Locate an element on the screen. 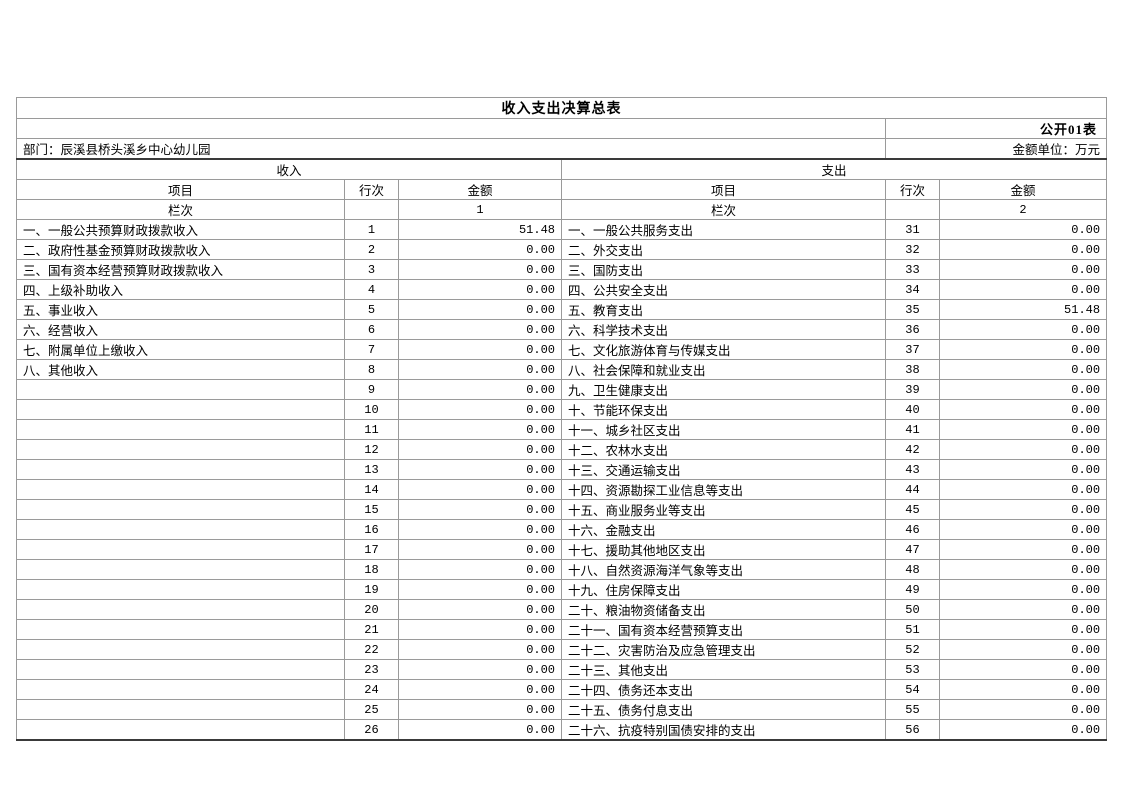 The height and width of the screenshot is (793, 1122). table-row: 二、政府性基金预算财政拨款收入 2 0.00 二、外交支出 32 0.00 is located at coordinates (562, 249).